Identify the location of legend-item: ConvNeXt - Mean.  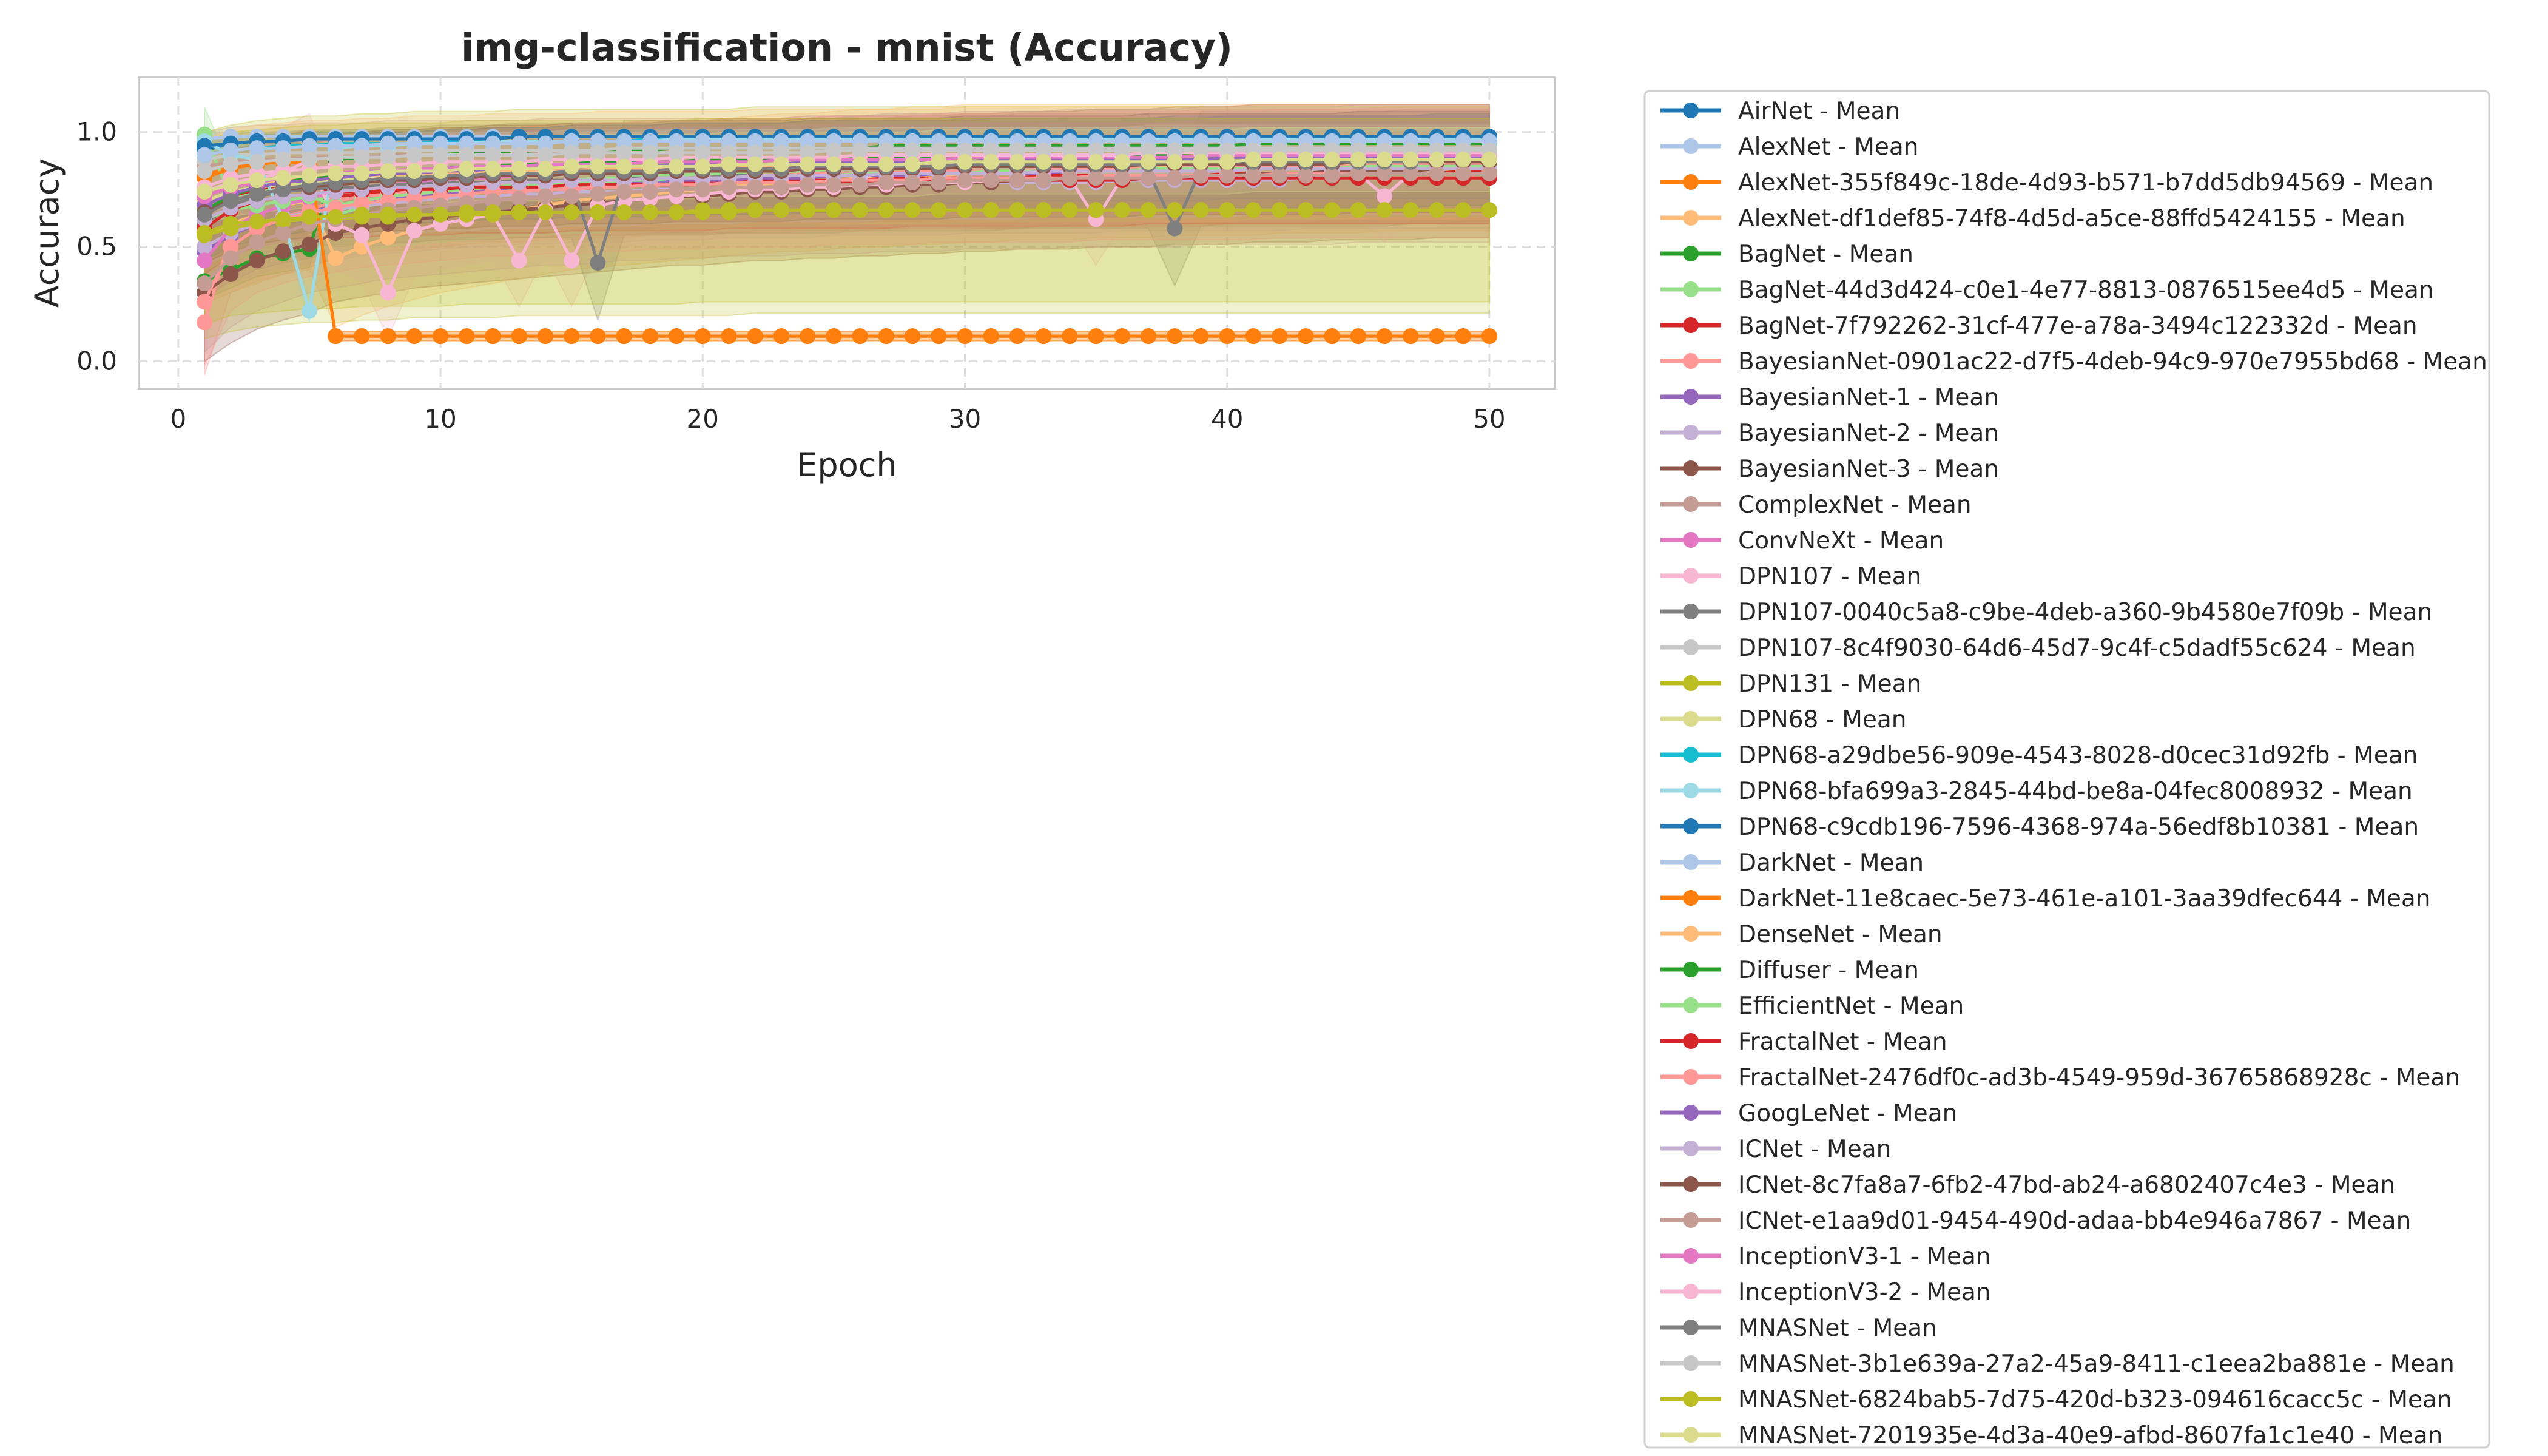
(1802, 540).